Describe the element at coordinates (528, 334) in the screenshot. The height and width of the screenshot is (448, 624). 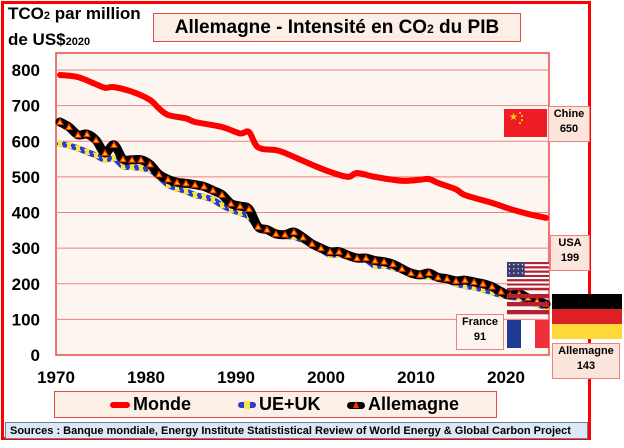
I see `france-flag-icon` at that location.